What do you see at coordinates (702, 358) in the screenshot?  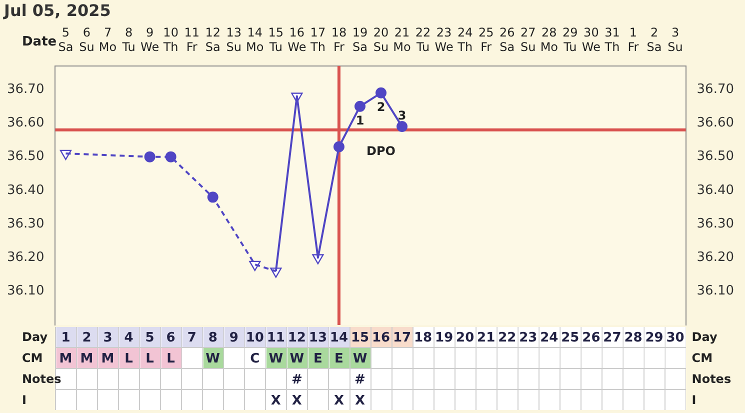 I see `legend-label: CM` at bounding box center [702, 358].